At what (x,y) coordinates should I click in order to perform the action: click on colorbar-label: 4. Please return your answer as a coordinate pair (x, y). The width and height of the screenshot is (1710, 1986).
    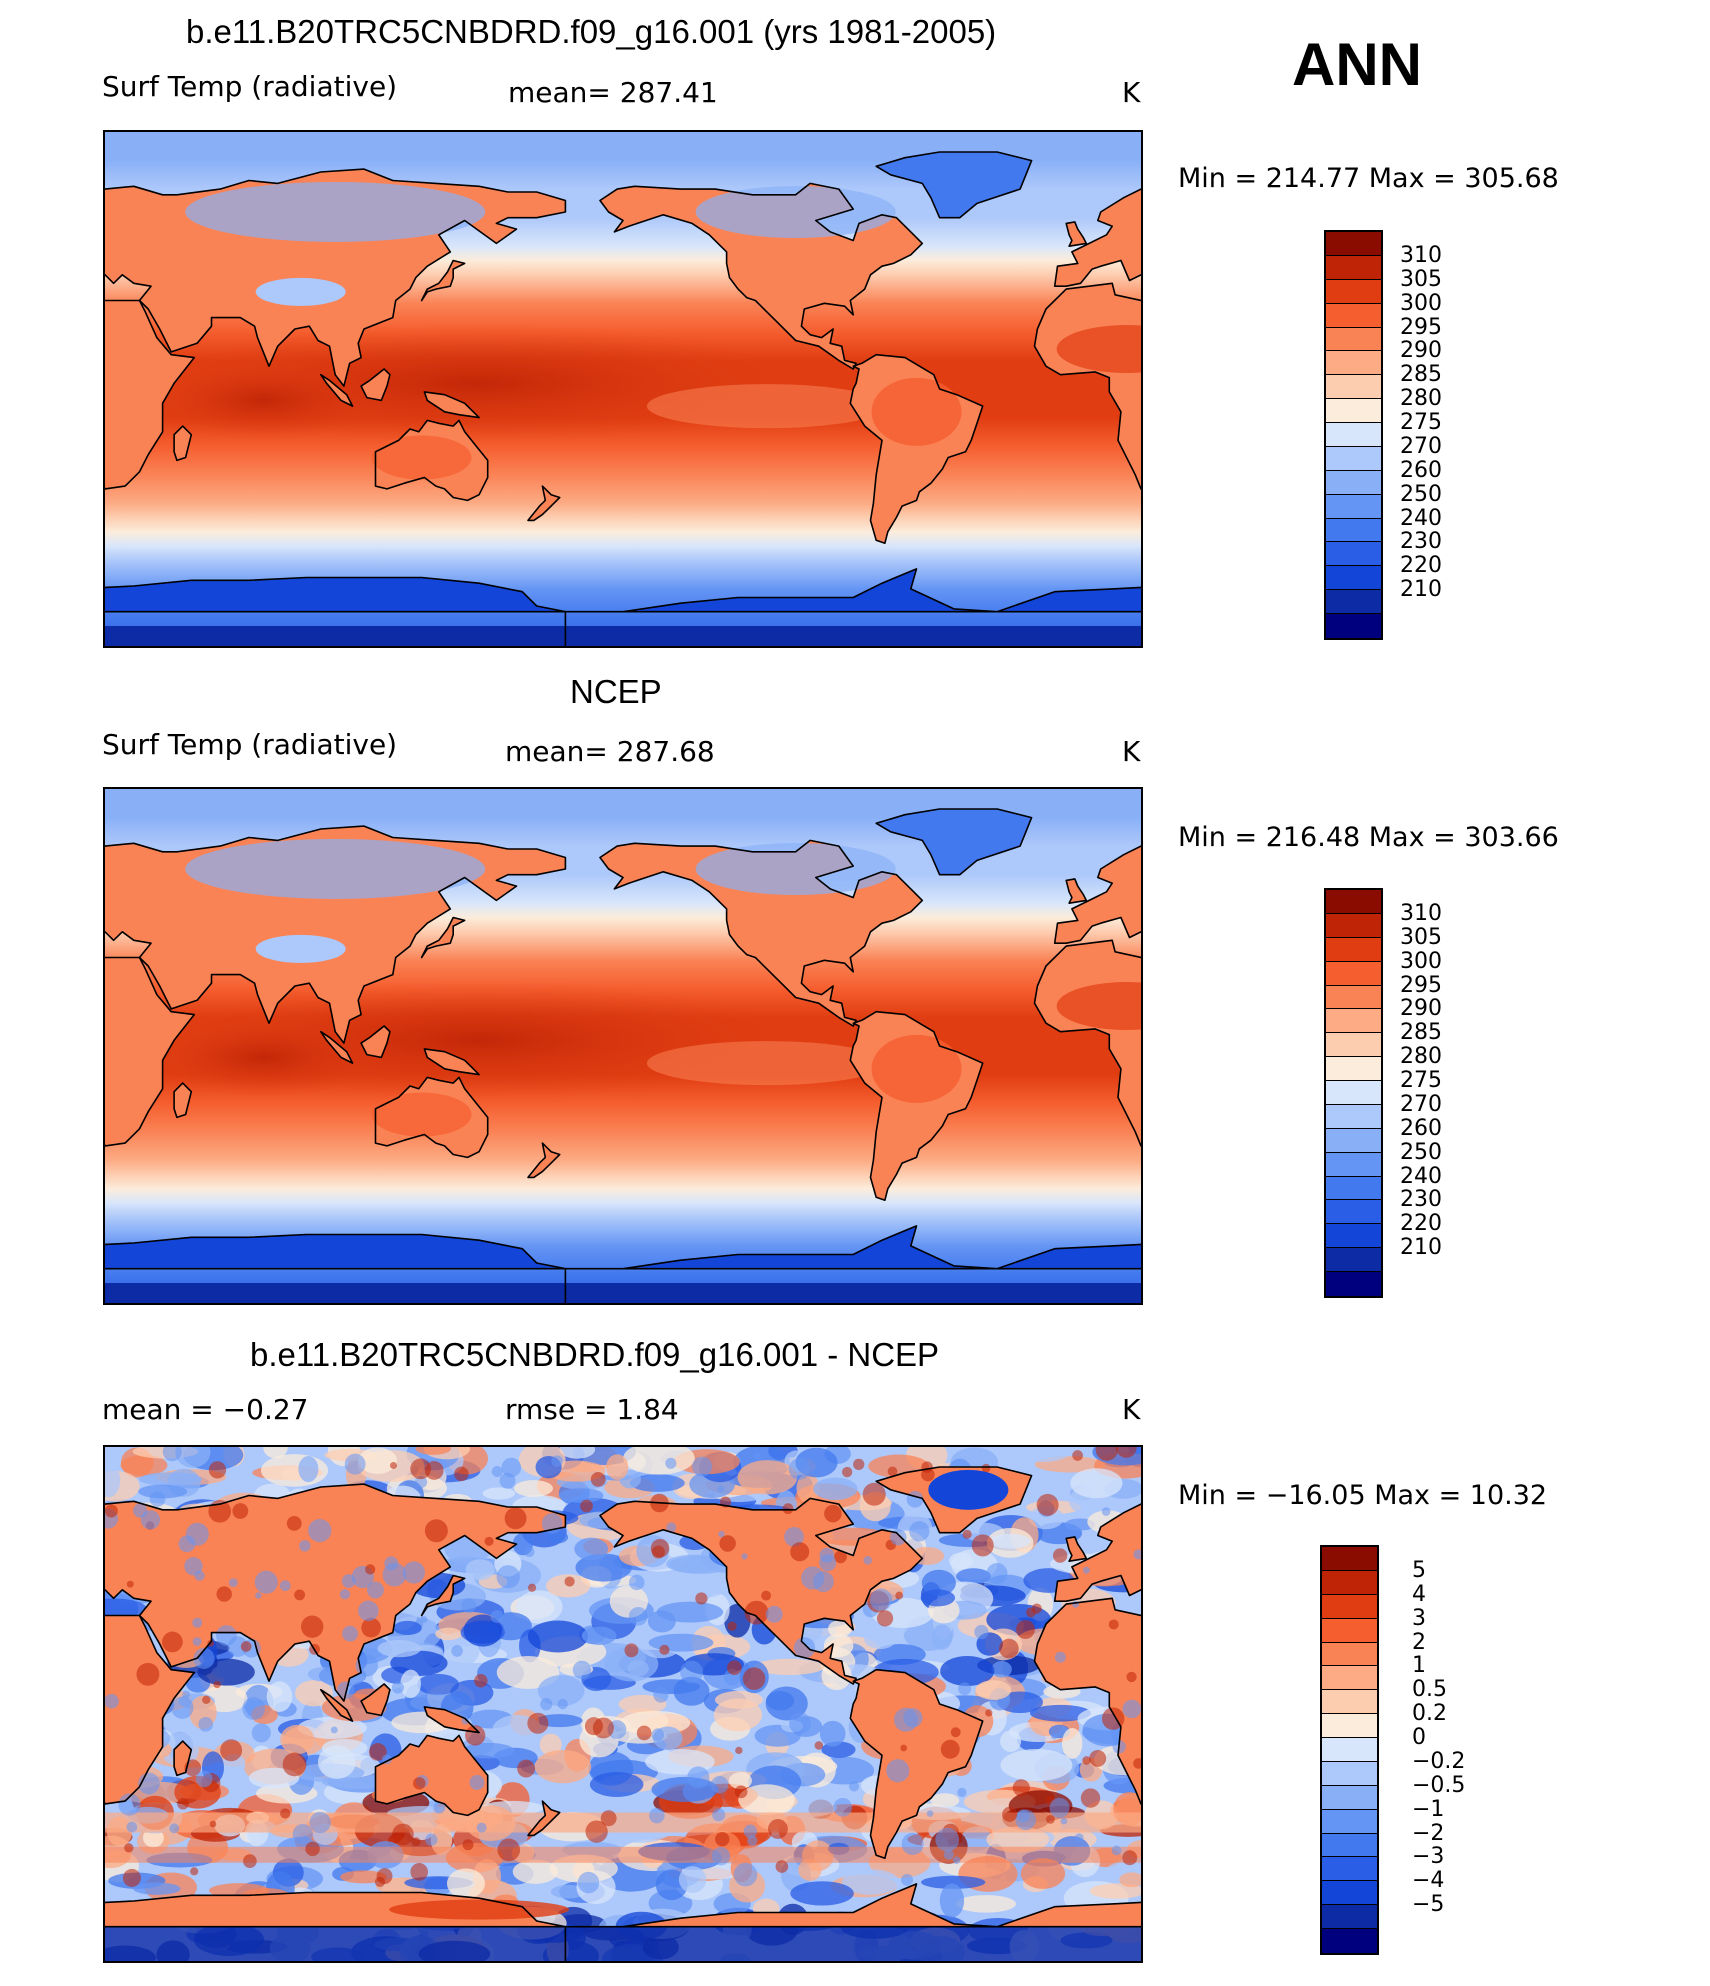
    Looking at the image, I should click on (1419, 1594).